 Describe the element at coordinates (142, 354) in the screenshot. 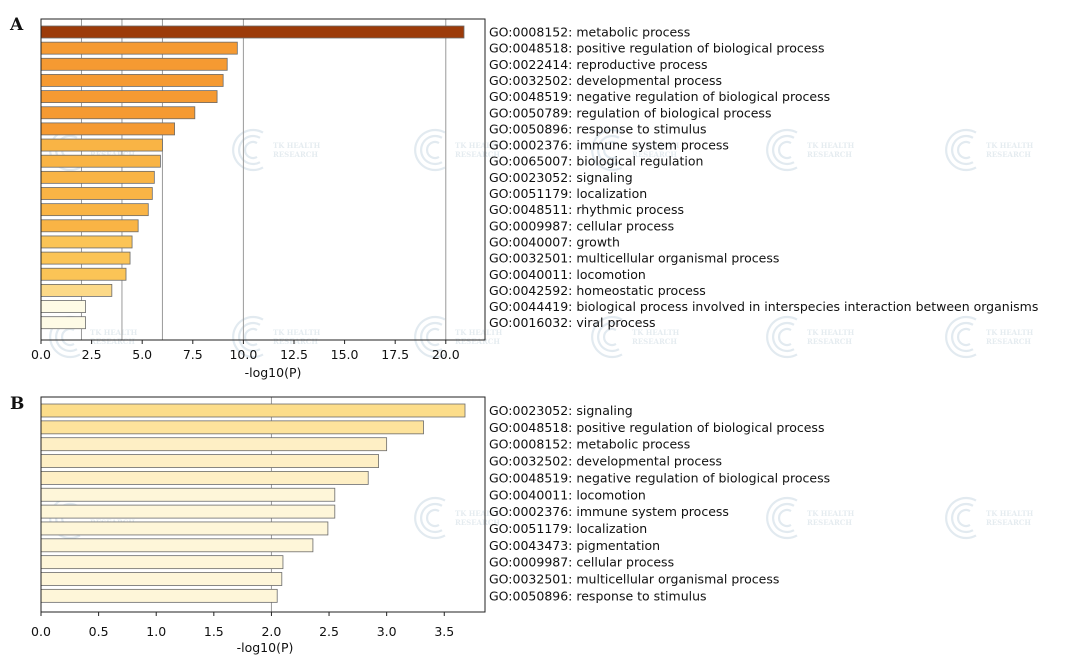

I see `x-tick-label-a-2: 5.0` at that location.